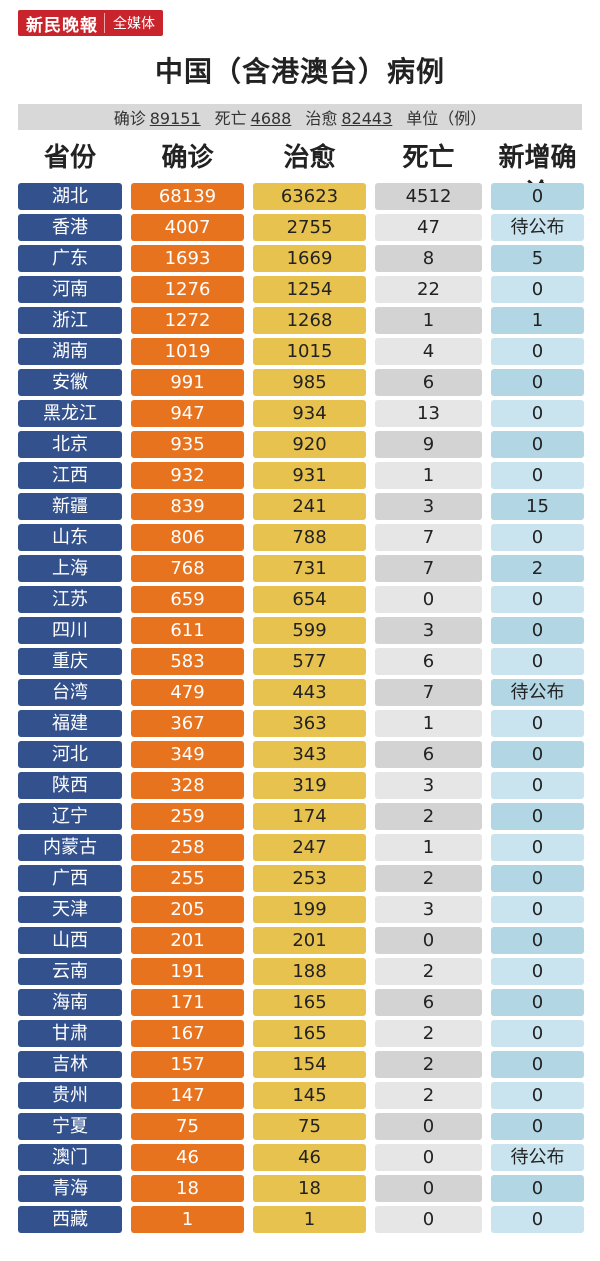  I want to click on cell-confirmed: 328, so click(187, 785).